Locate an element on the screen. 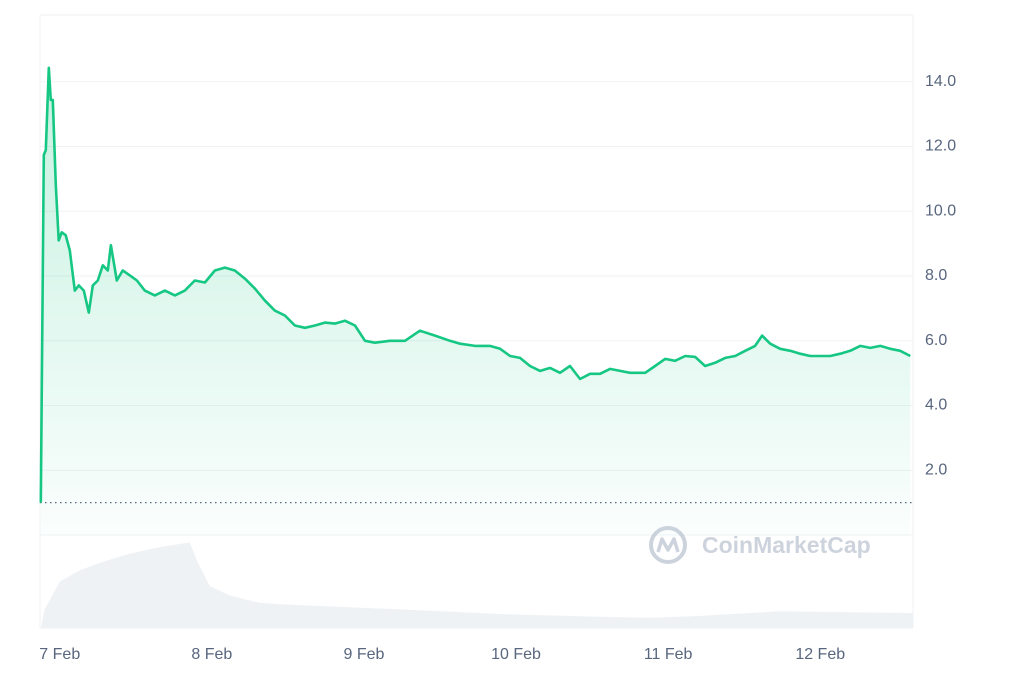 The image size is (1024, 683). x-tick-label: 12 Feb is located at coordinates (820, 654).